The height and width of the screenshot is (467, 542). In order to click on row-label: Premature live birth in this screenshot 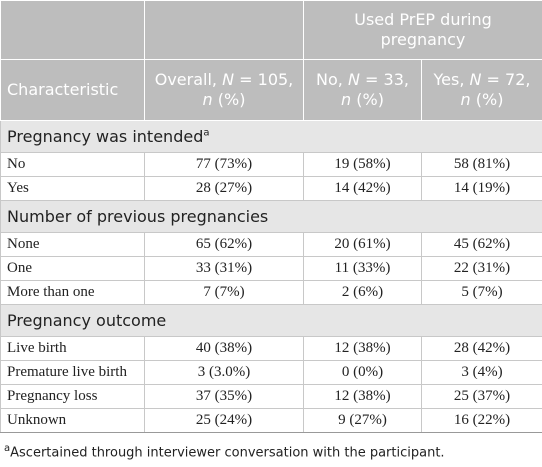, I will do `click(72, 372)`.